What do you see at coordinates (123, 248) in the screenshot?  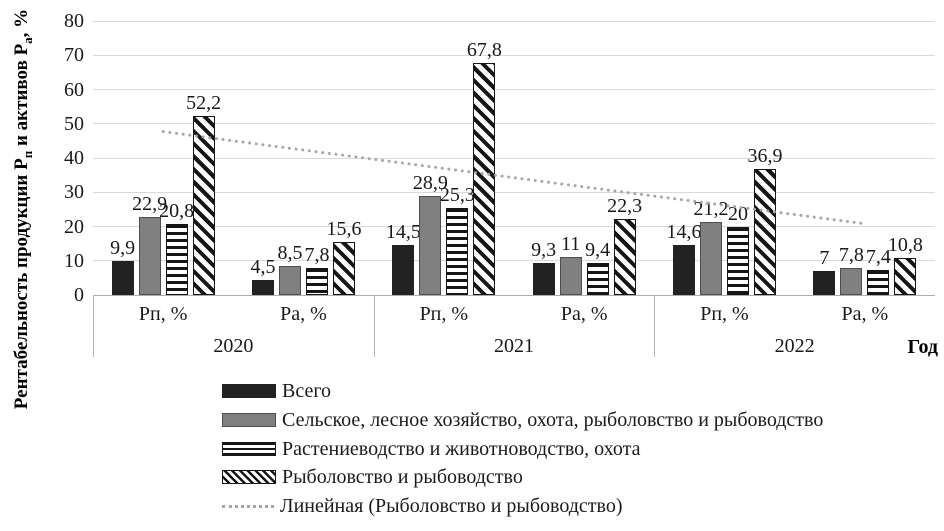 I see `bar-value-label: 9,9` at bounding box center [123, 248].